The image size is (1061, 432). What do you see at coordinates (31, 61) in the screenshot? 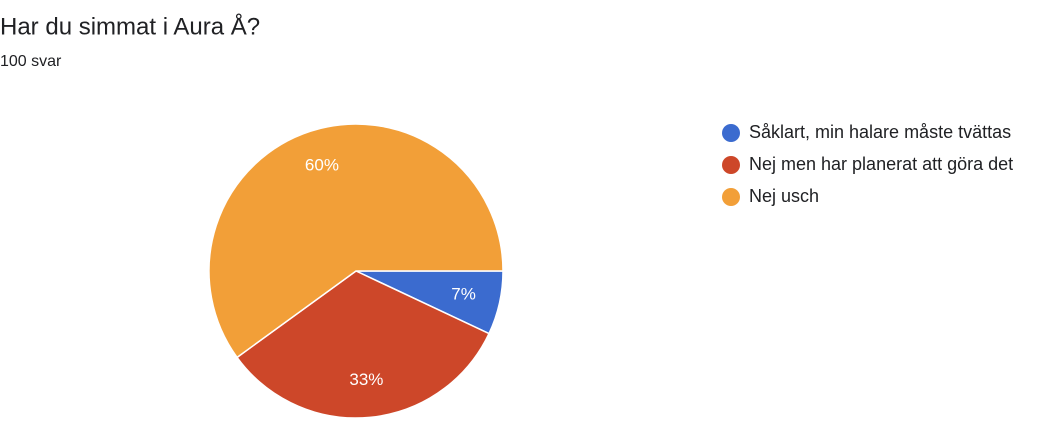
I see `chart-subtitle: 100 svar` at bounding box center [31, 61].